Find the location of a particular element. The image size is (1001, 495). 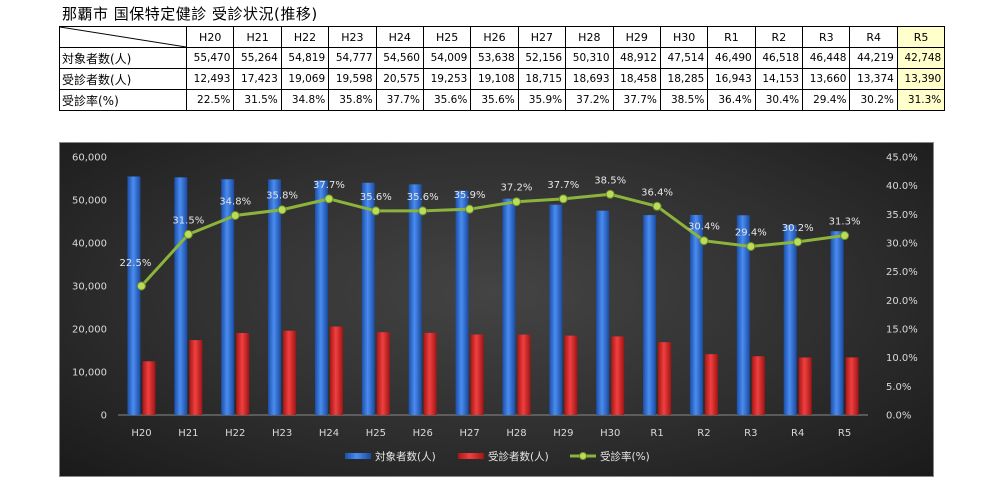

table-cell: 19,253 is located at coordinates (447, 79).